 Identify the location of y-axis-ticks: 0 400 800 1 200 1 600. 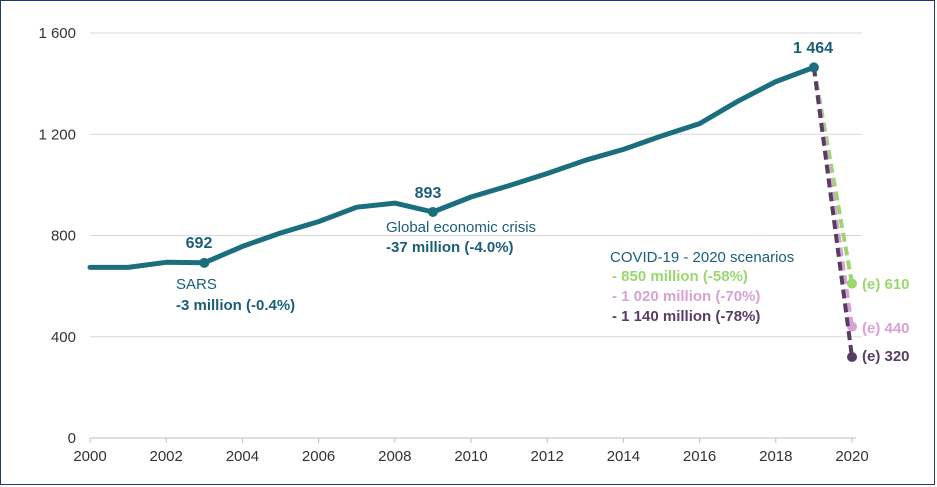
(57, 236).